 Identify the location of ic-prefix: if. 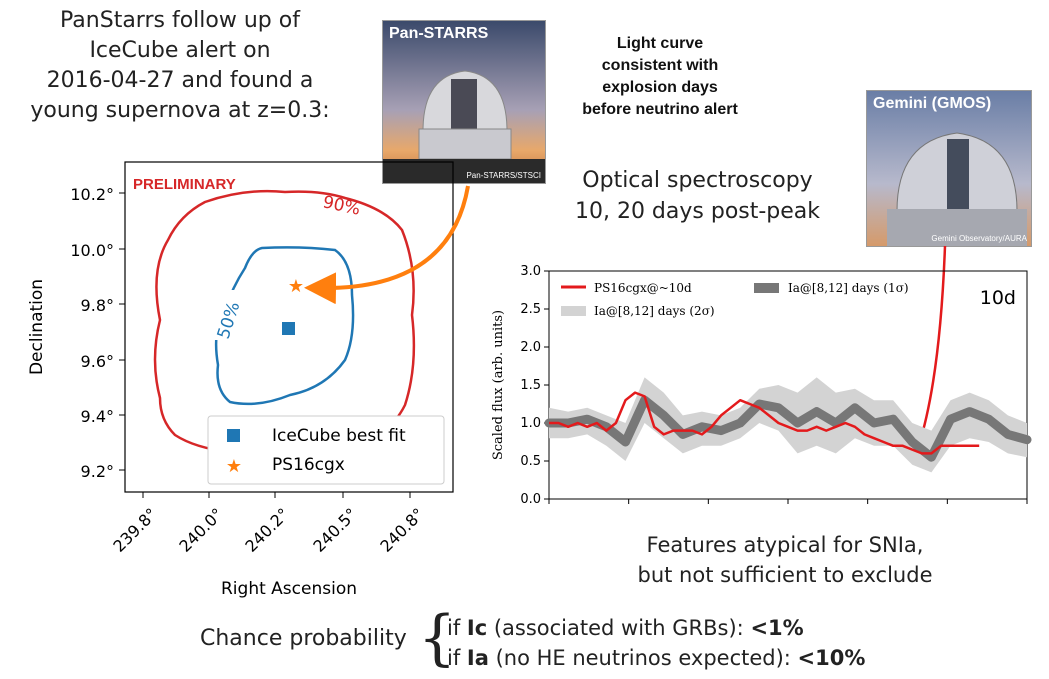
(457, 628).